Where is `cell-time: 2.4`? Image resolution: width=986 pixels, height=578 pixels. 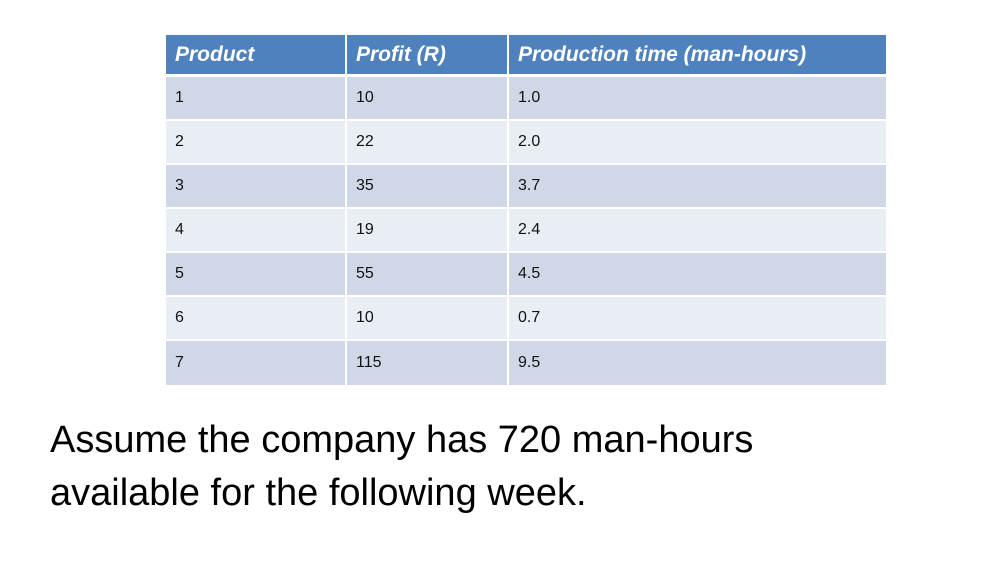 cell-time: 2.4 is located at coordinates (697, 231).